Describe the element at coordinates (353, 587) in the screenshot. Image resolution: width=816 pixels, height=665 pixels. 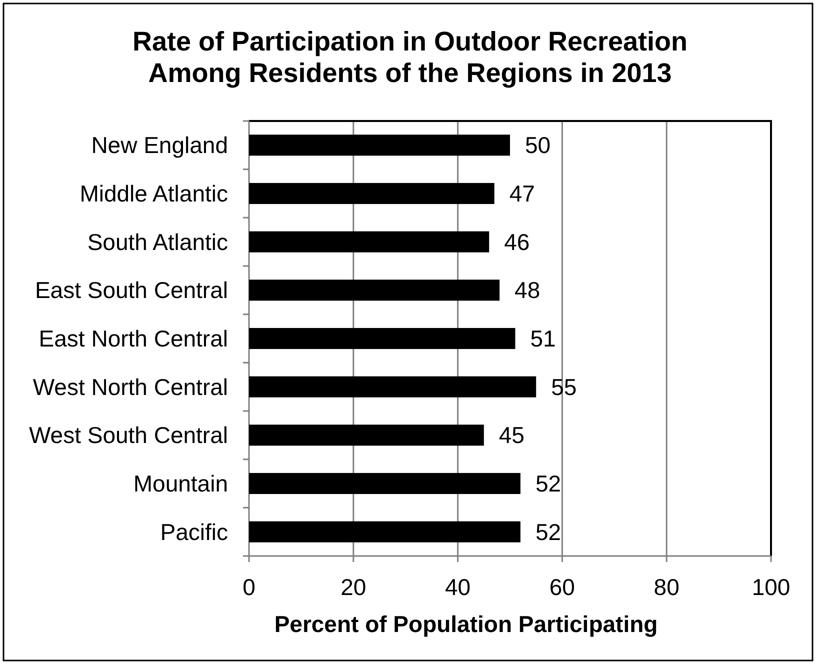
I see `x-tick-label: 20` at that location.